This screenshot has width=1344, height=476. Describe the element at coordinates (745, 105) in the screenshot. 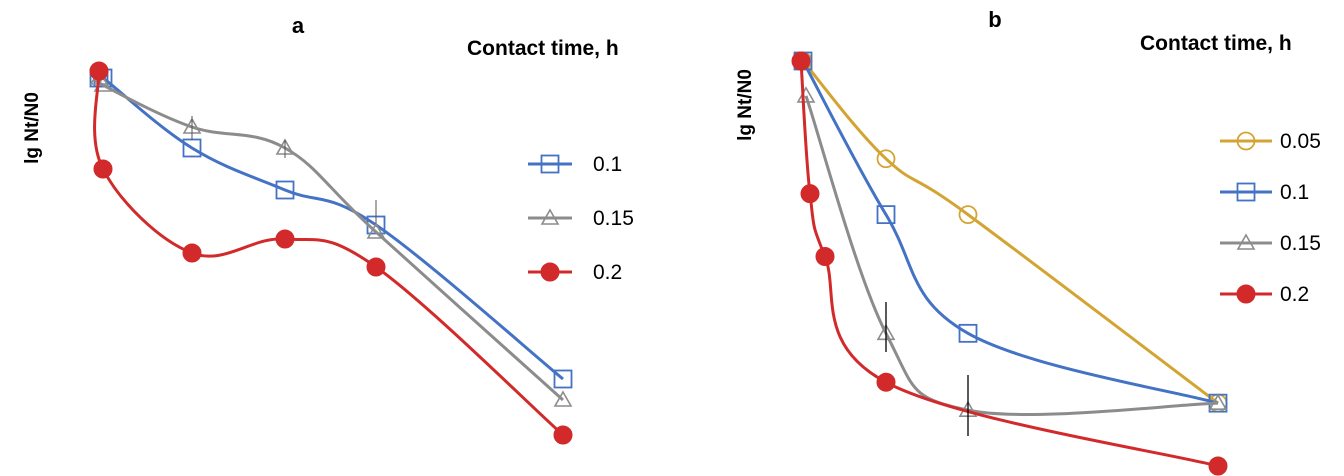

I see `panel-b-y-axis-label: lg Nt/N0` at that location.